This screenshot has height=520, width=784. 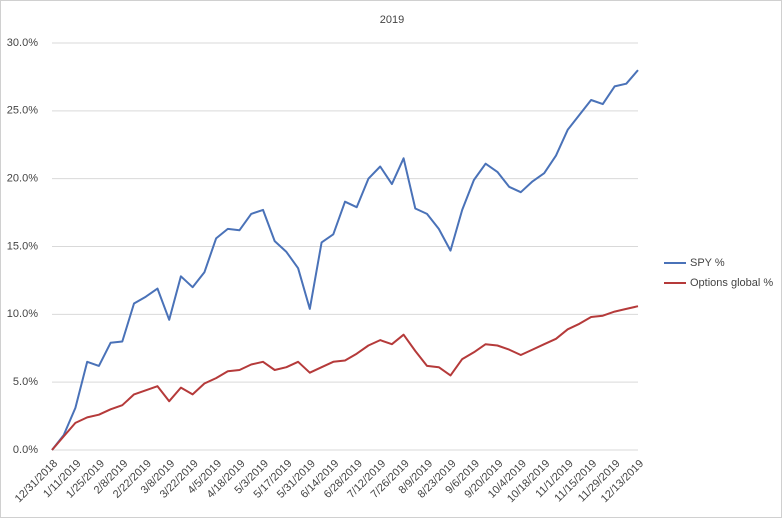 I want to click on y-tick-label: 15.0%, so click(x=22, y=246).